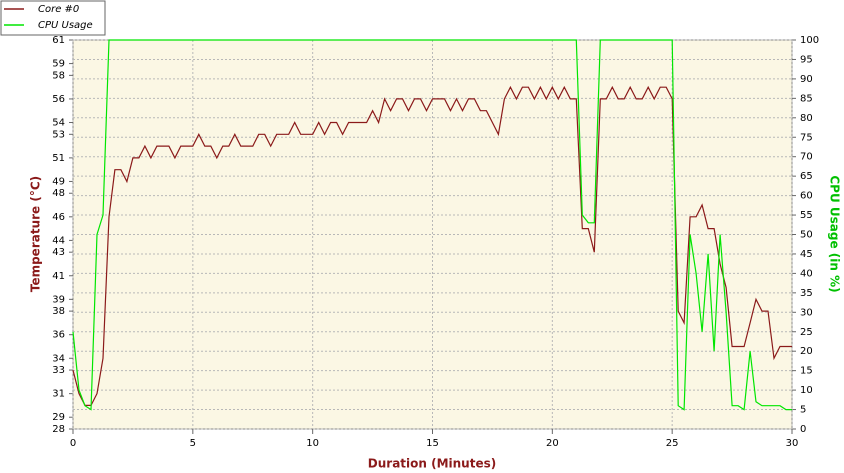 This screenshot has width=844, height=473. What do you see at coordinates (58, 217) in the screenshot?
I see `y-tick-label: 46` at bounding box center [58, 217].